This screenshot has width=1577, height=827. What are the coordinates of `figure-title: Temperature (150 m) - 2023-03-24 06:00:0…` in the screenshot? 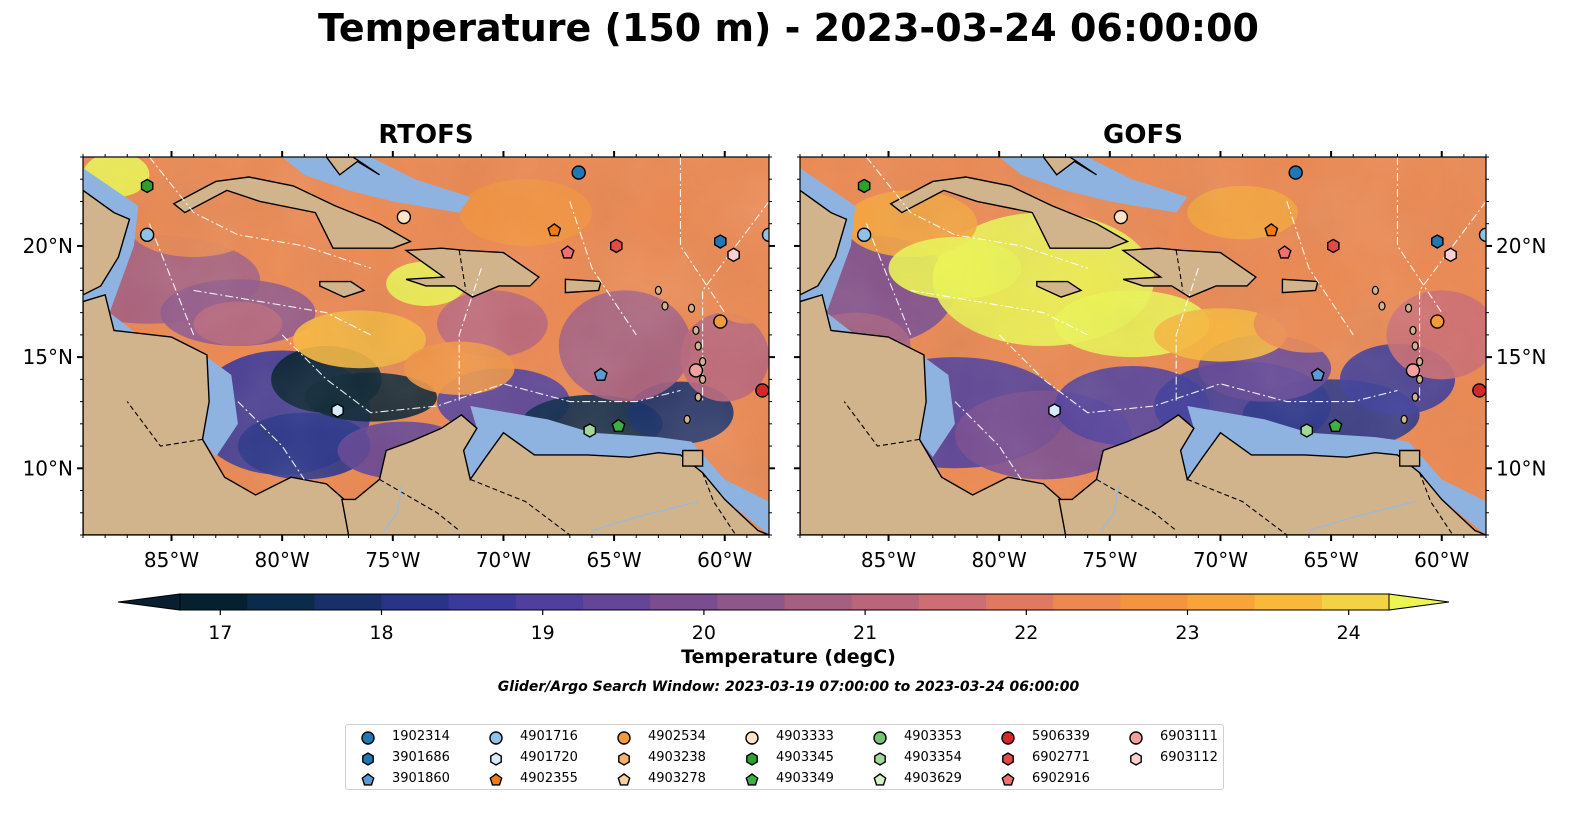 It's located at (788, 28).